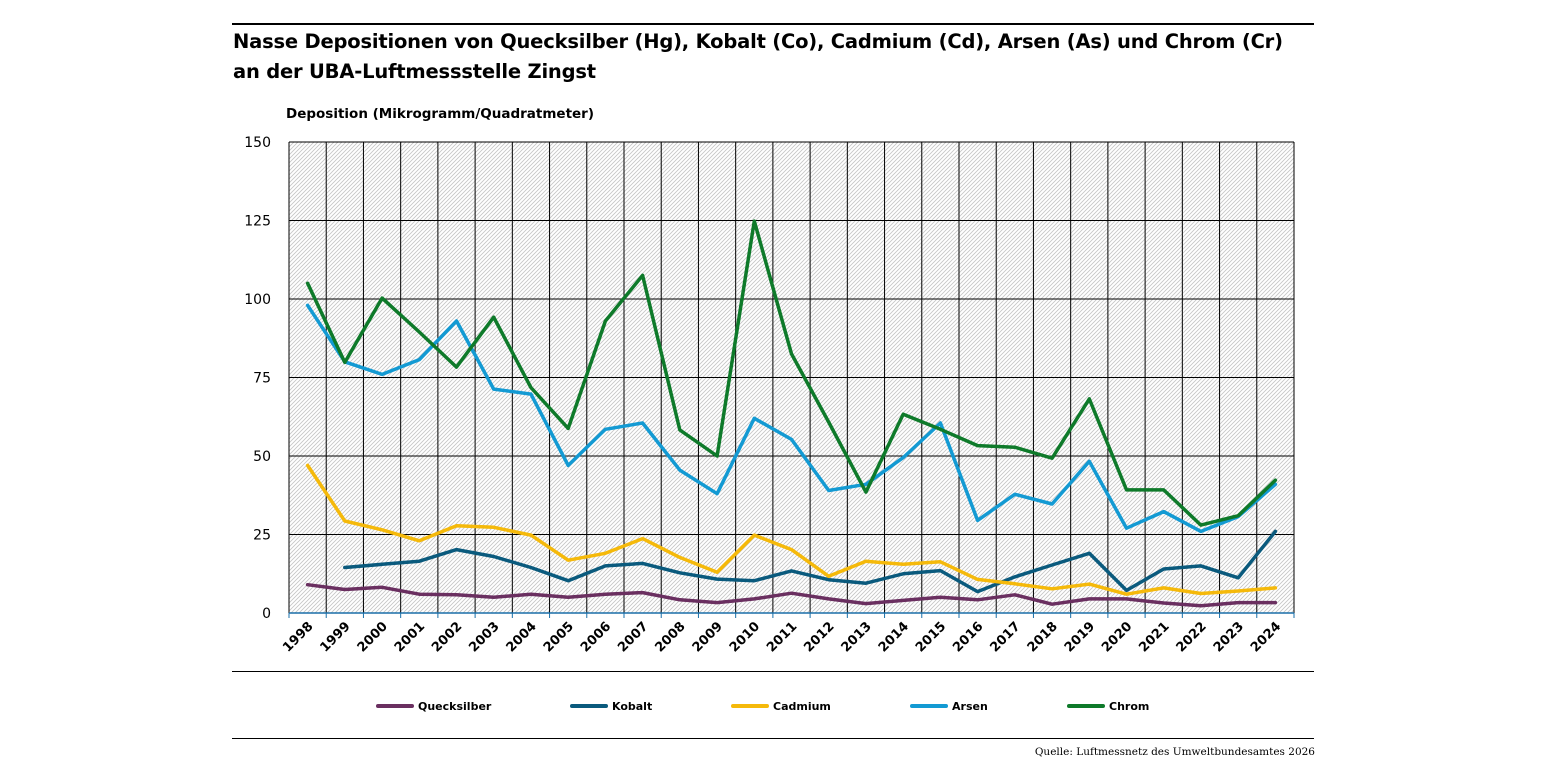 The height and width of the screenshot is (775, 1545). Describe the element at coordinates (750, 706) in the screenshot. I see `legend-swatch-cadmium` at that location.